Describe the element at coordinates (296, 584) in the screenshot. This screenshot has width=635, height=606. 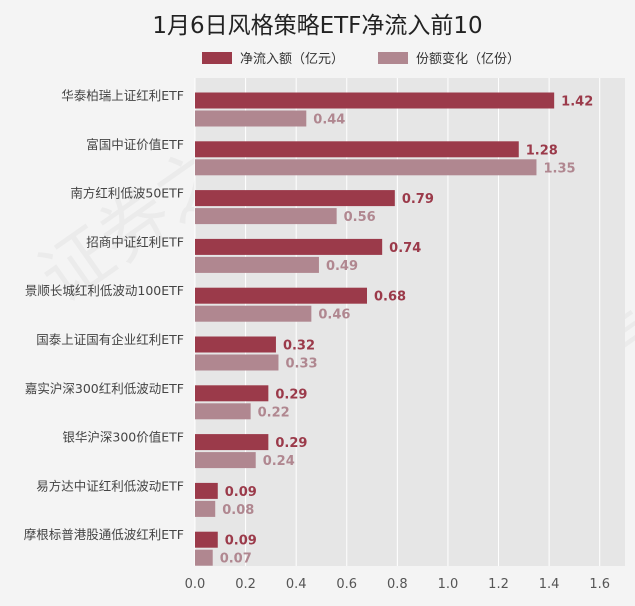
I see `x-tick-label: 0.4` at that location.